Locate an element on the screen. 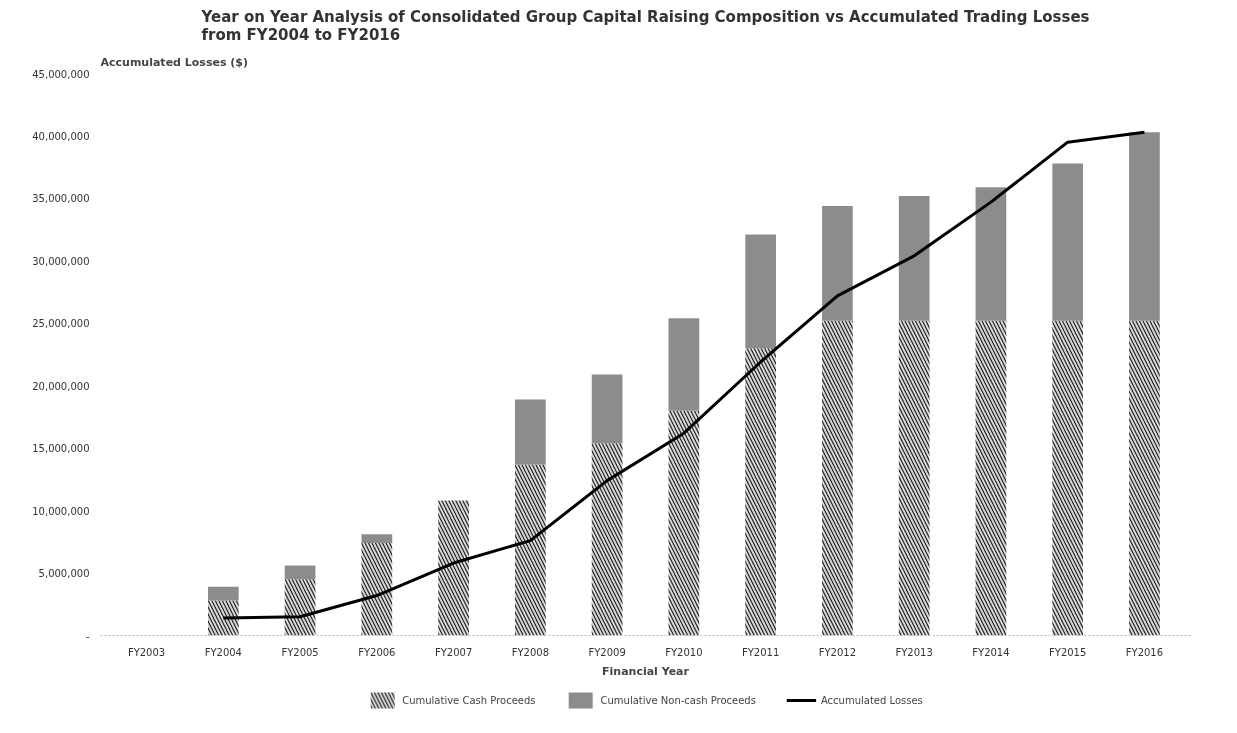 The width and height of the screenshot is (1237, 733). y-axis-title: Accumulated Losses ($) is located at coordinates (174, 62).